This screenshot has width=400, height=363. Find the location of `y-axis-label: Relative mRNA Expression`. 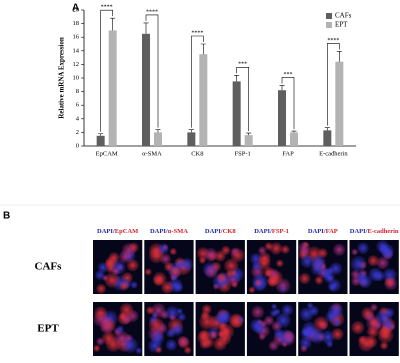

y-axis-label: Relative mRNA Expression is located at coordinates (62, 78).